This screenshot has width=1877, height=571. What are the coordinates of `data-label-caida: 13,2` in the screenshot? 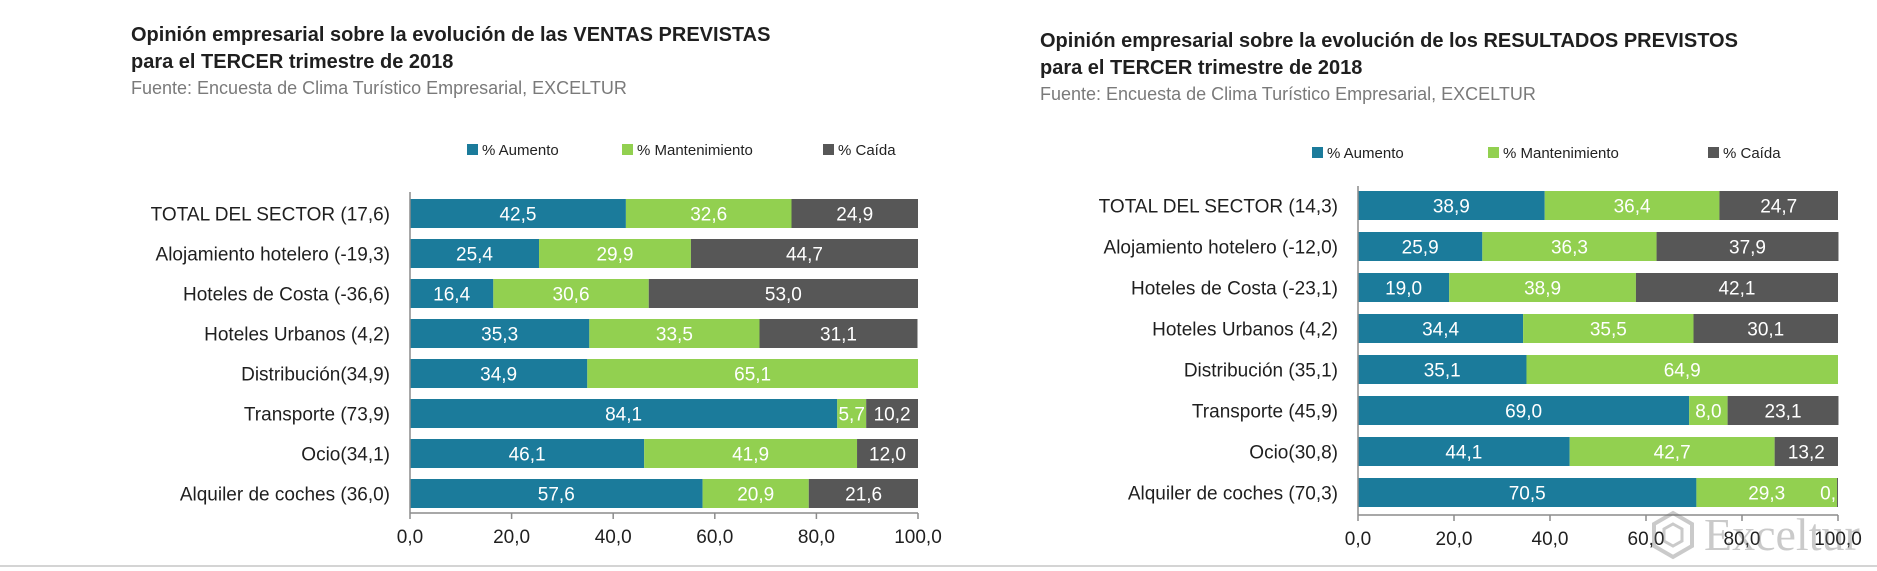 It's located at (1806, 453).